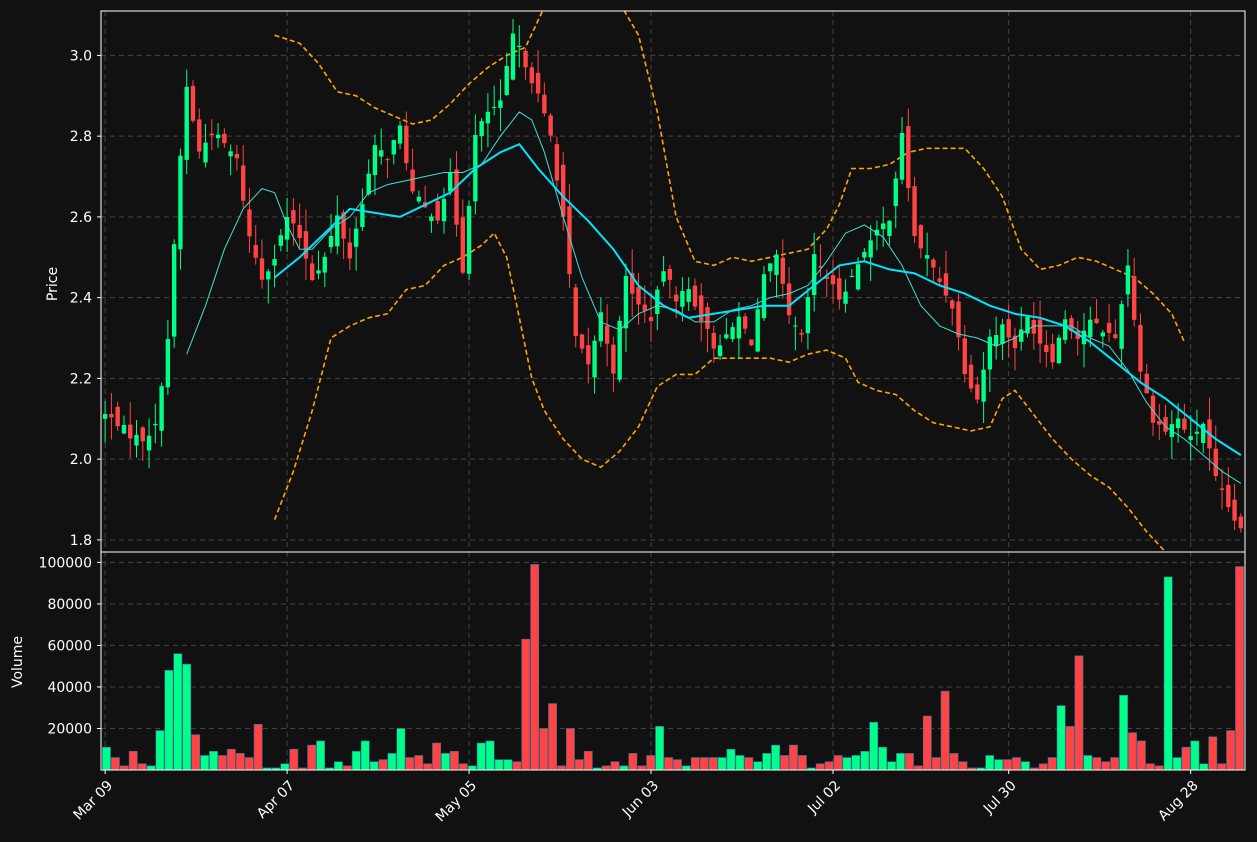 Image resolution: width=1257 pixels, height=842 pixels. I want to click on price-axis-label: Price, so click(53, 284).